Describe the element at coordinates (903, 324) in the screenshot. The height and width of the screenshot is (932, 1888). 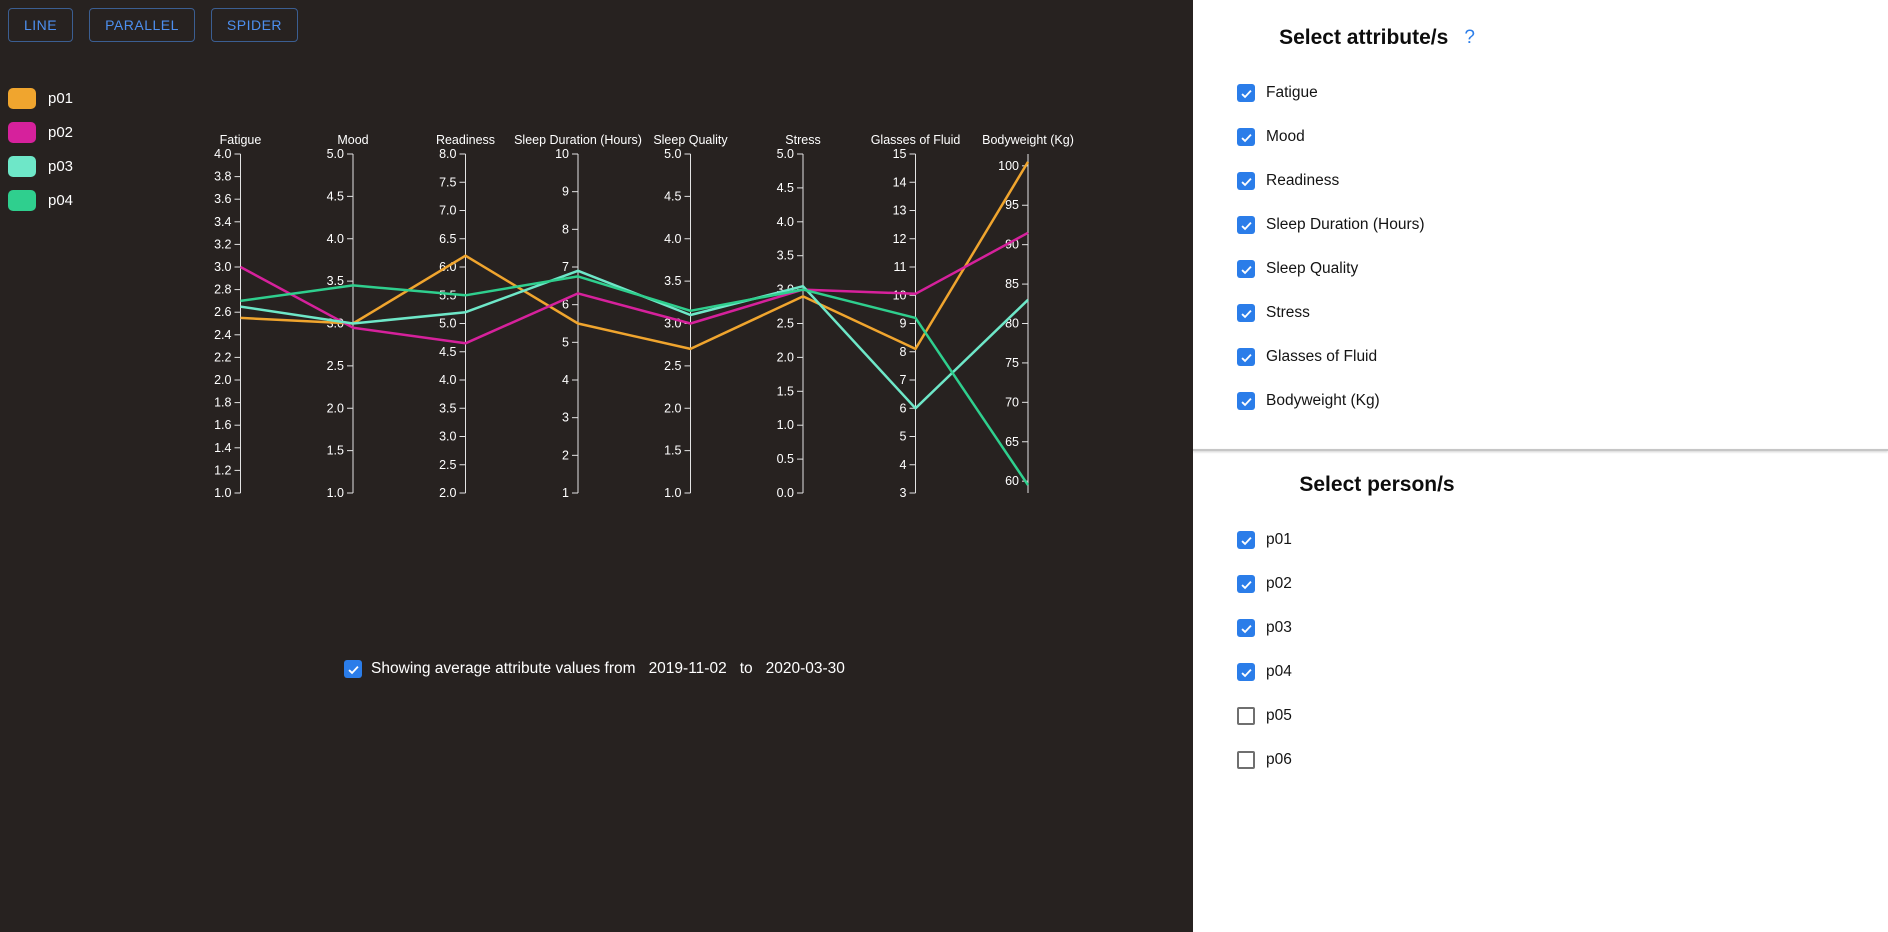
I see `tick-label: 9` at that location.